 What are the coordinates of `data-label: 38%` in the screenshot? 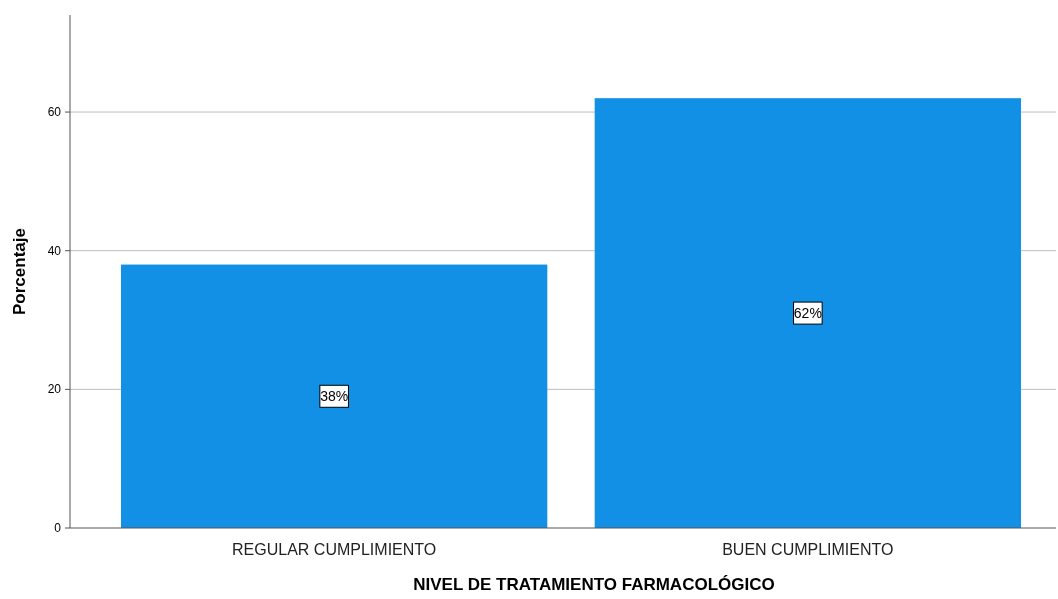 It's located at (334, 396).